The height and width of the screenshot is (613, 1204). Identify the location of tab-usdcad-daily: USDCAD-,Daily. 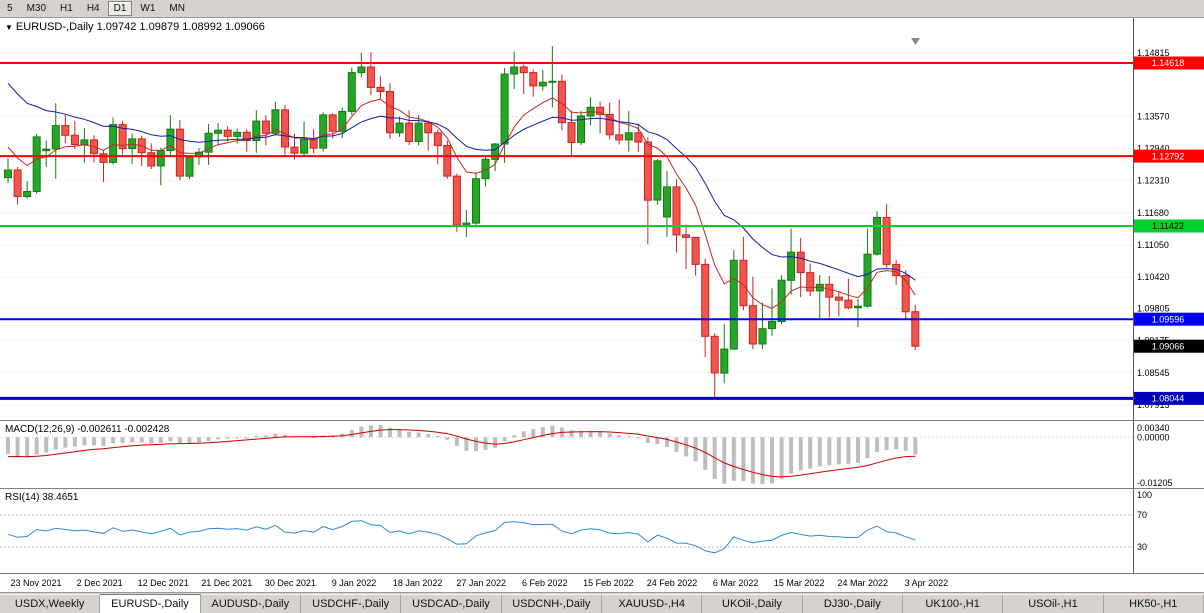
(451, 603).